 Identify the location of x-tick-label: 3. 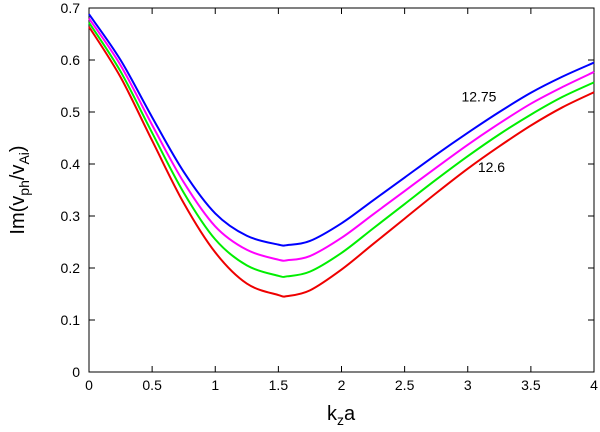
(468, 385).